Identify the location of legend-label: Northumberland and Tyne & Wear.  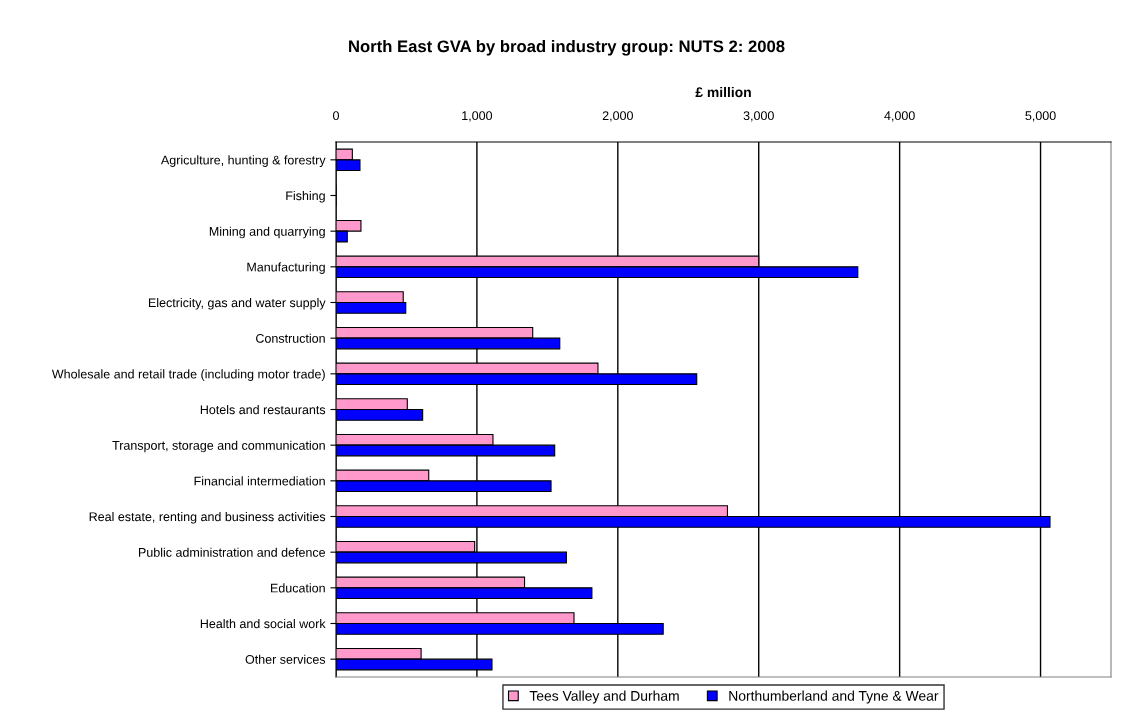
(834, 697).